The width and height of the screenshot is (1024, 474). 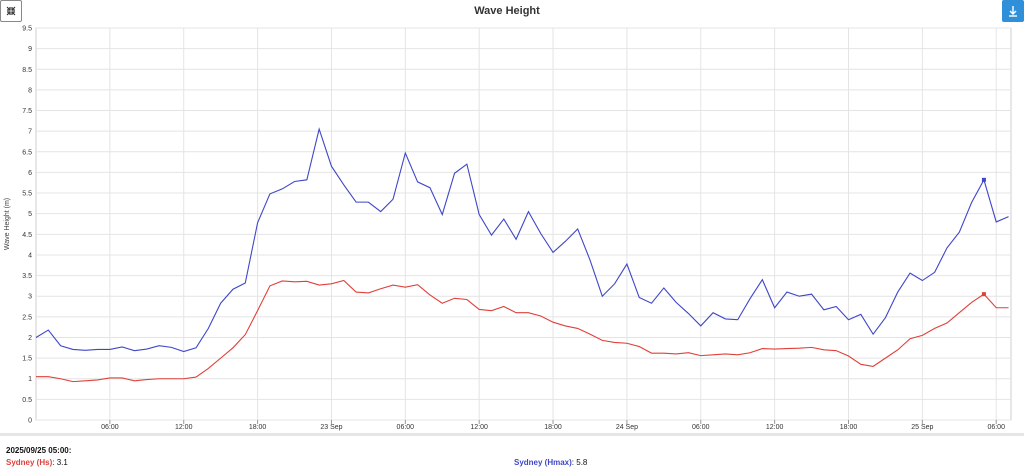 What do you see at coordinates (27, 235) in the screenshot?
I see `y-tick-label: 4.5` at bounding box center [27, 235].